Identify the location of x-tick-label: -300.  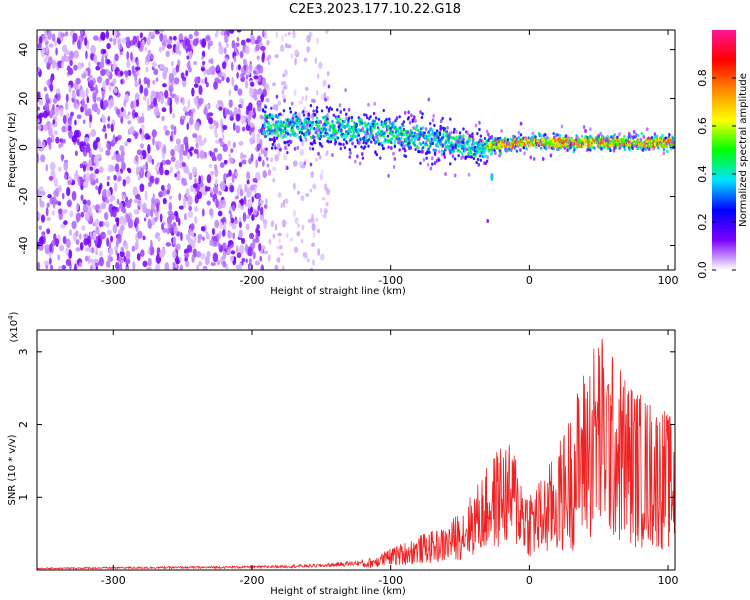
(113, 280).